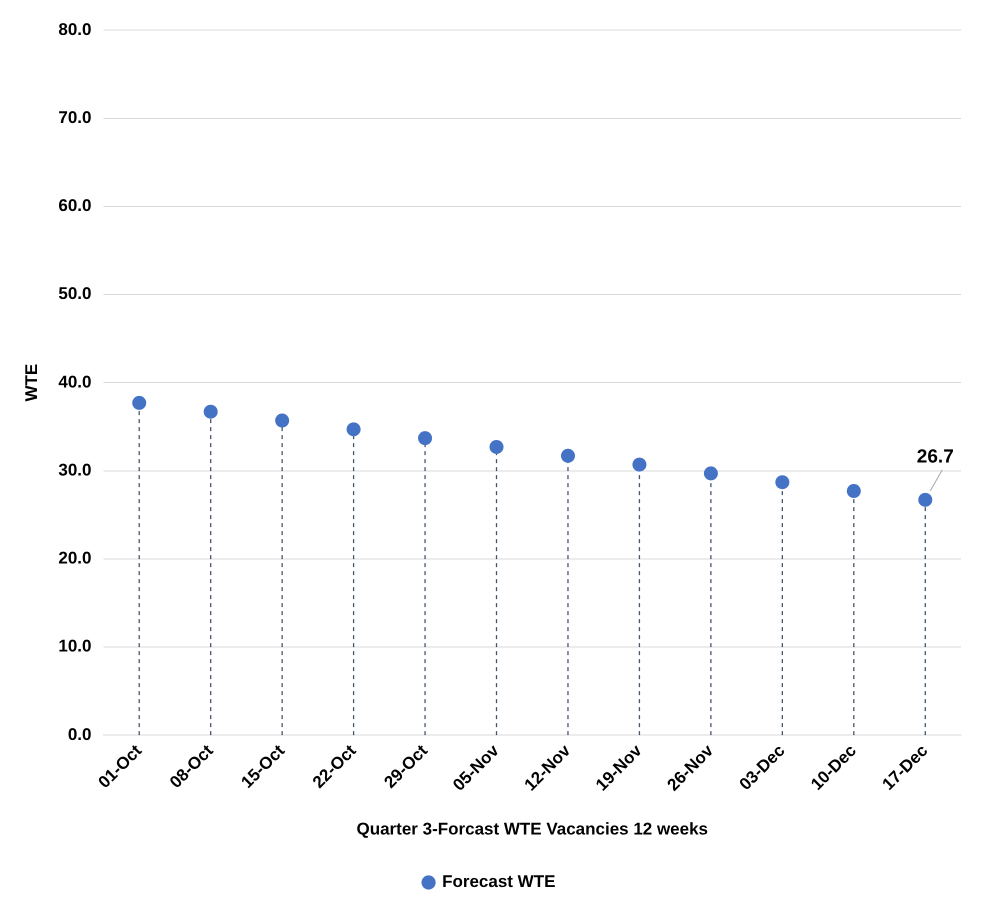 This screenshot has width=999, height=919. Describe the element at coordinates (75, 206) in the screenshot. I see `y-tick-label: 60.0` at that location.